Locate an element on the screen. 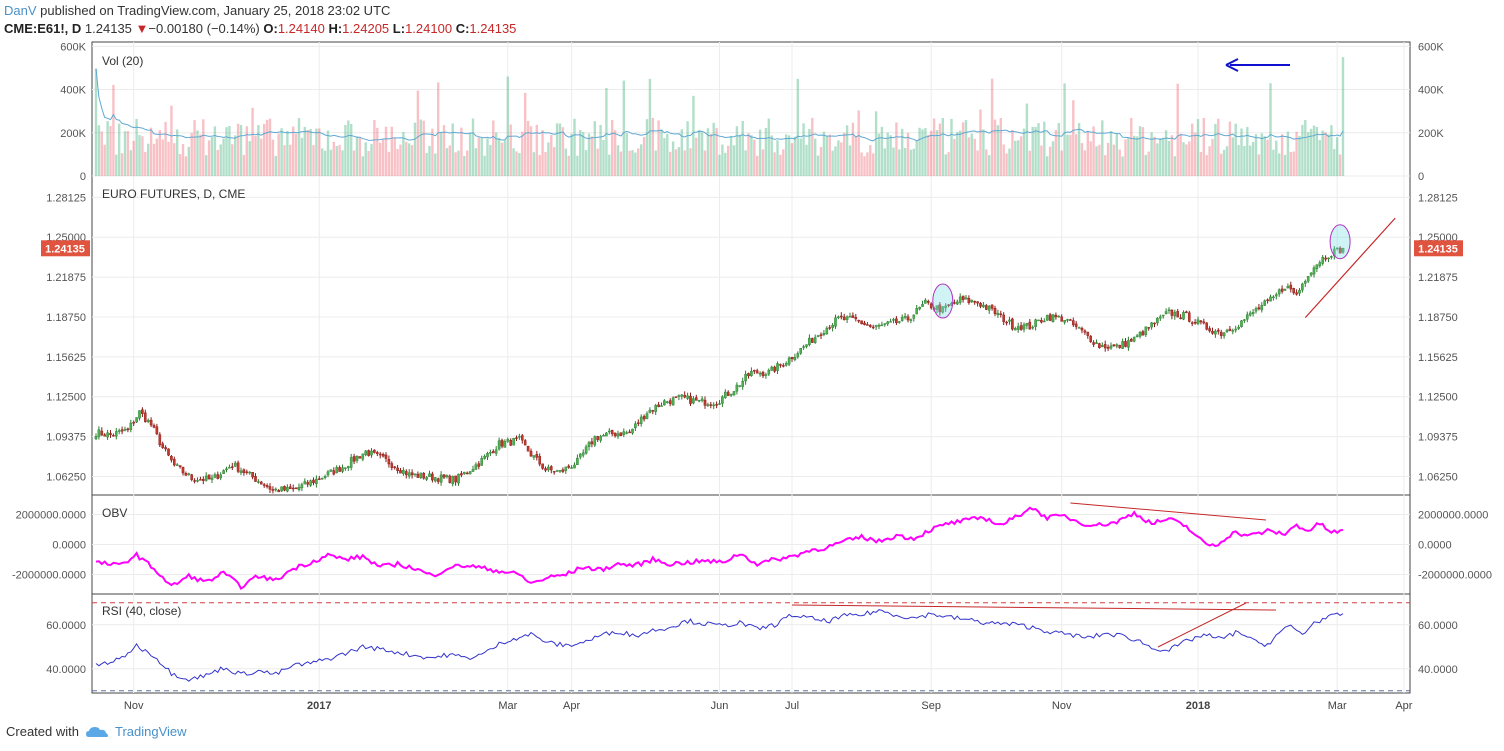  down-arrow-icon: ▼ is located at coordinates (142, 28).